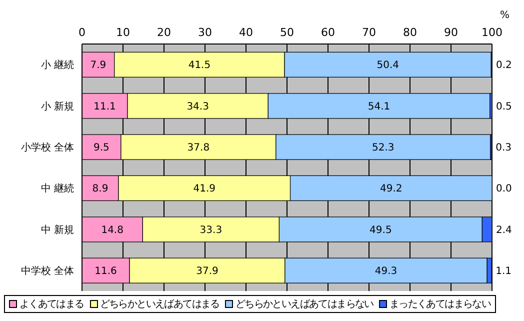 The width and height of the screenshot is (524, 321). Describe the element at coordinates (410, 32) in the screenshot. I see `x-tick-label: 80` at that location.